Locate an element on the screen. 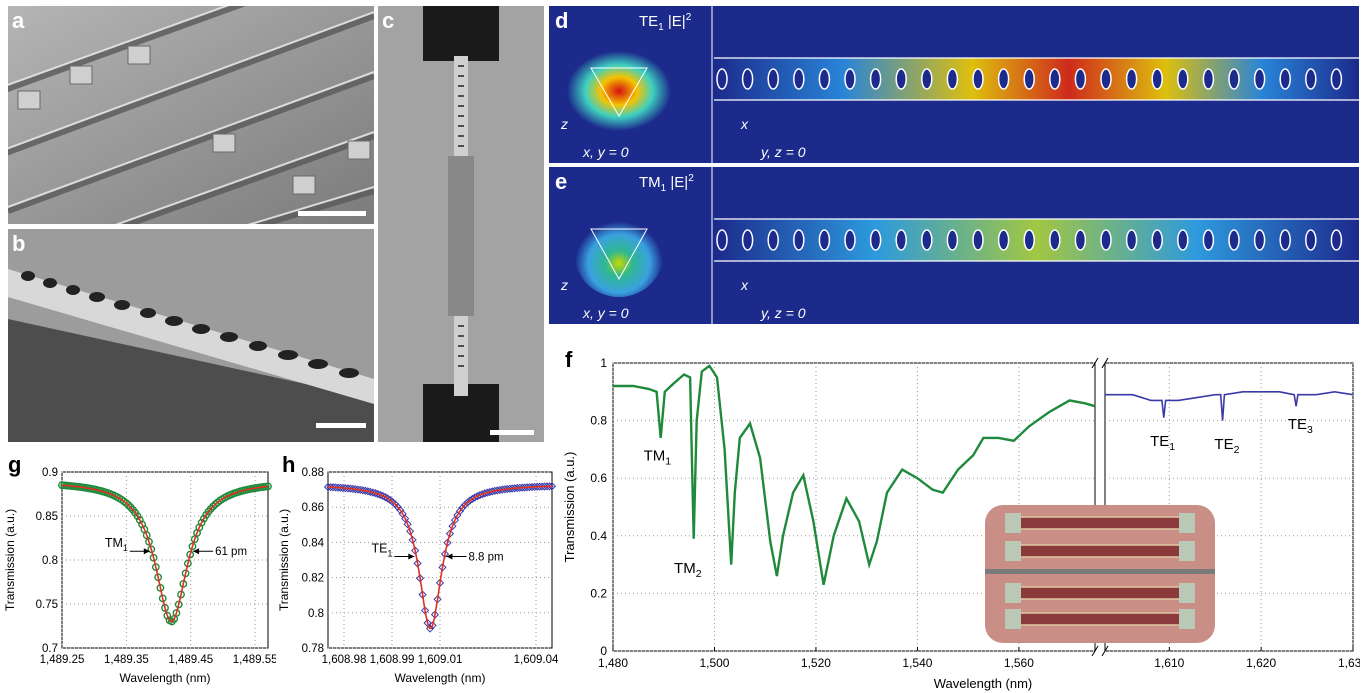  x-tick-label: 1,610 is located at coordinates (1169, 663).